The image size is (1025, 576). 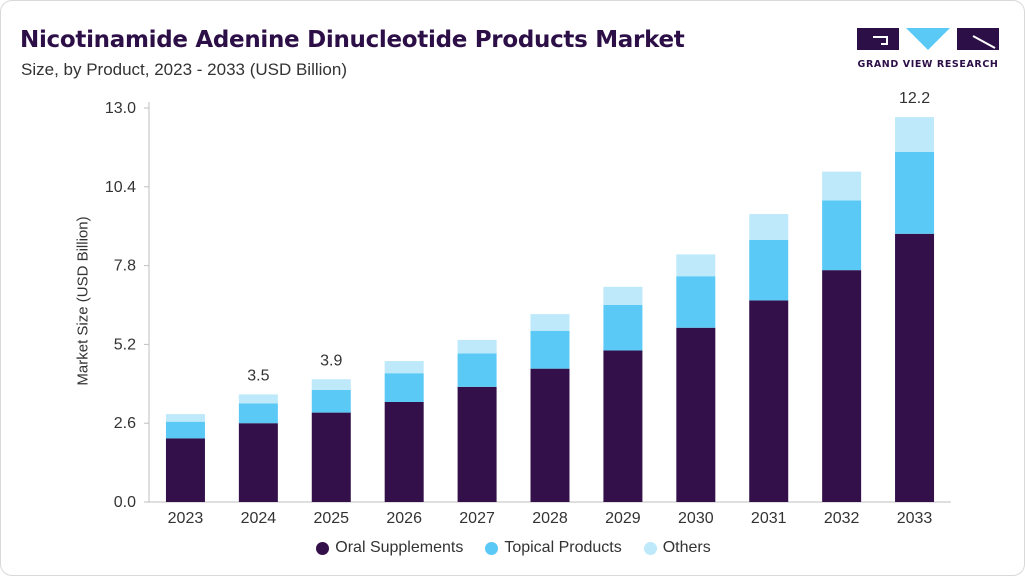 What do you see at coordinates (120, 108) in the screenshot?
I see `y-tick-label: 13.0` at bounding box center [120, 108].